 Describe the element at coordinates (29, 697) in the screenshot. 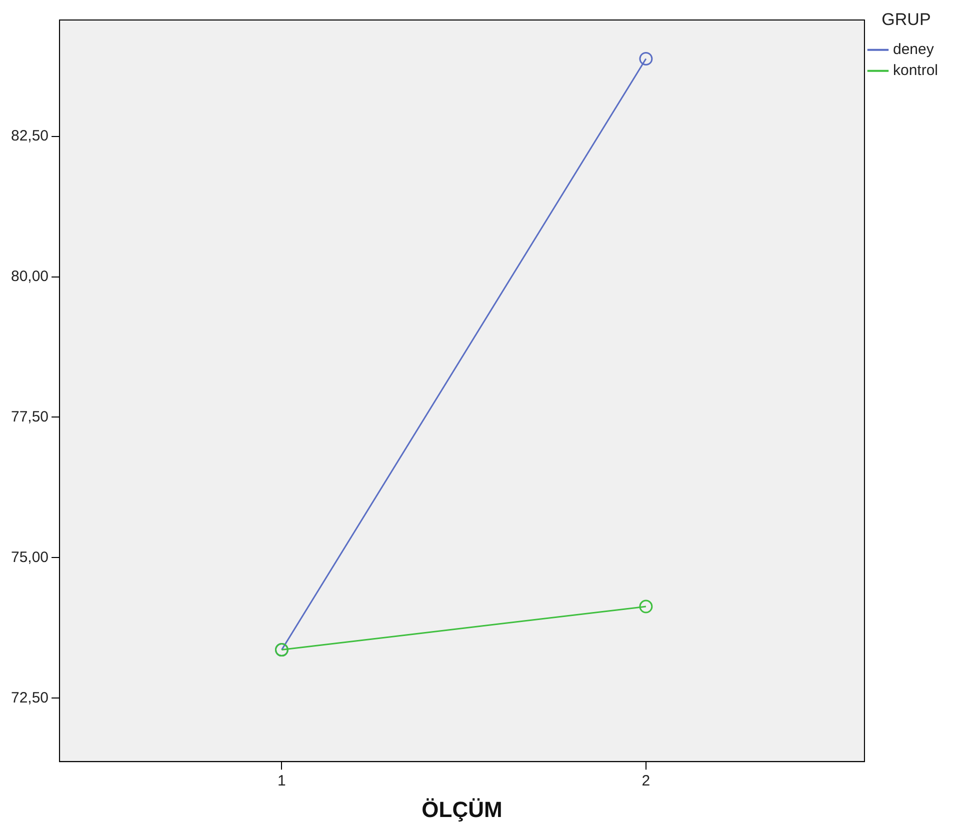

I see `y-tick-label: 72,50` at that location.